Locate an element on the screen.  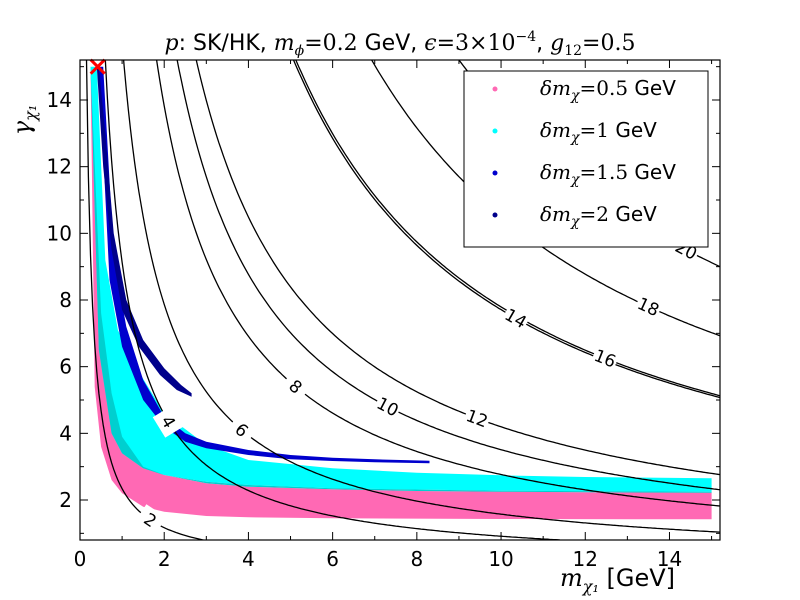
contour-label-10: 10 is located at coordinates (387, 408).